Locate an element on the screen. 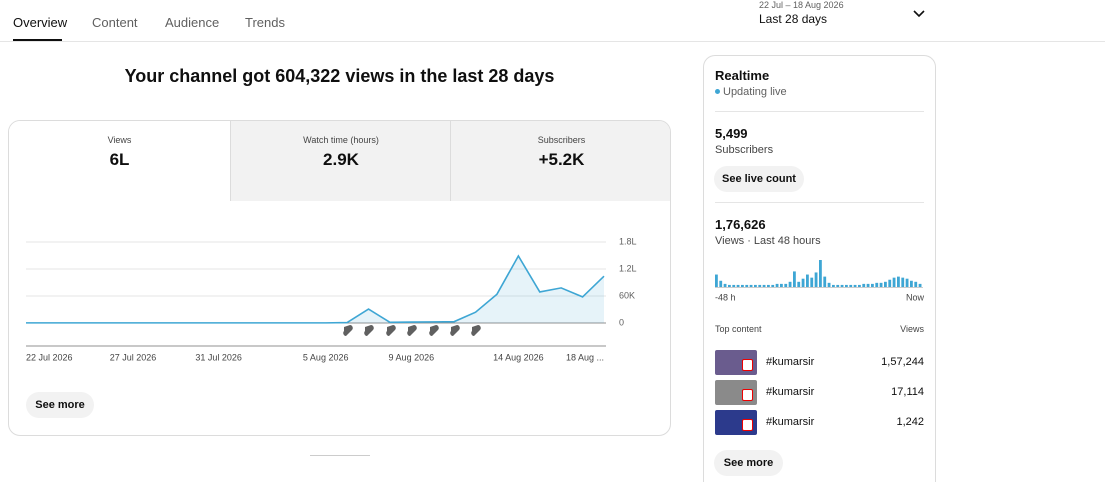  metric-value: 6L is located at coordinates (119, 159).